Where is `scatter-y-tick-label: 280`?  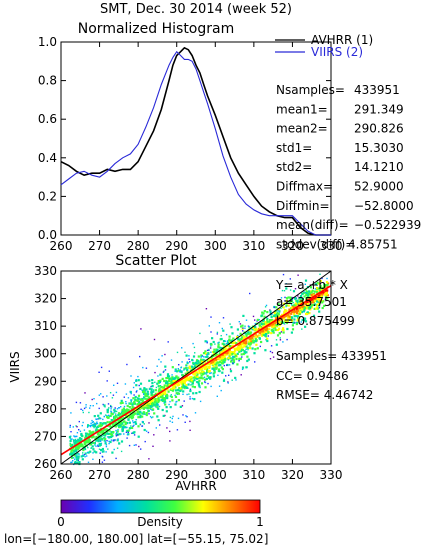
scatter-y-tick-label: 280 is located at coordinates (45, 409).